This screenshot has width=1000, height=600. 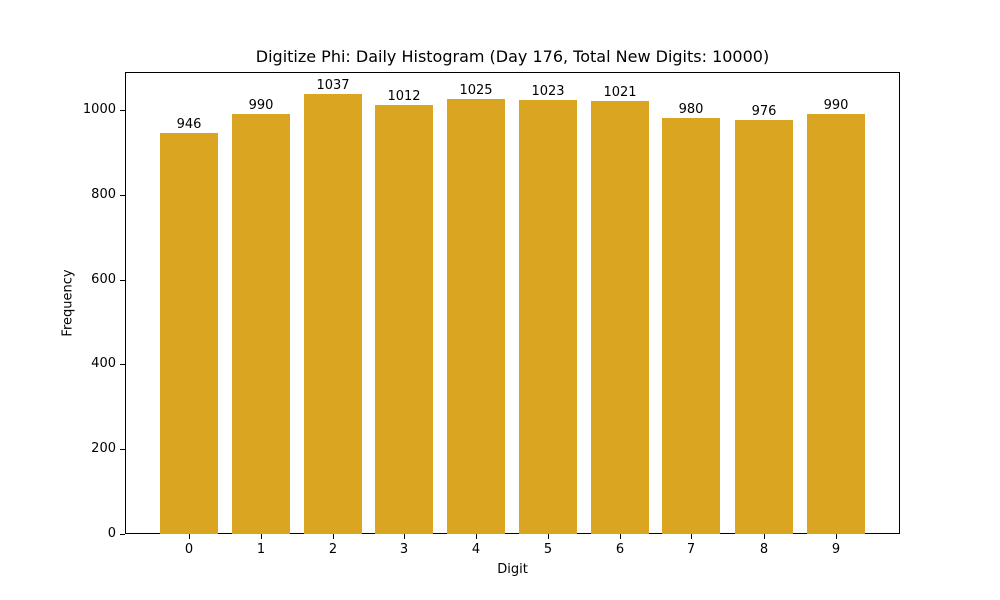 I want to click on y-tick-label: 800, so click(x=103, y=194).